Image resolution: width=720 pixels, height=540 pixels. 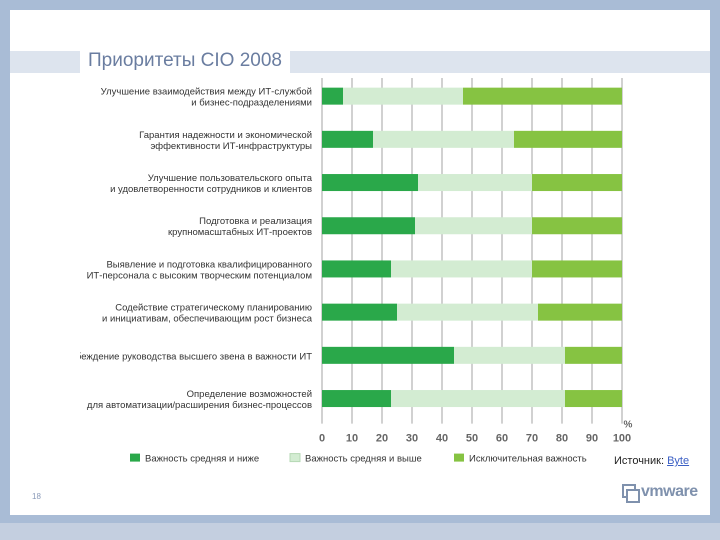 I want to click on x-axis: 0 10 20 30 40 50 60 70 80 90 100%, so click(x=476, y=432).